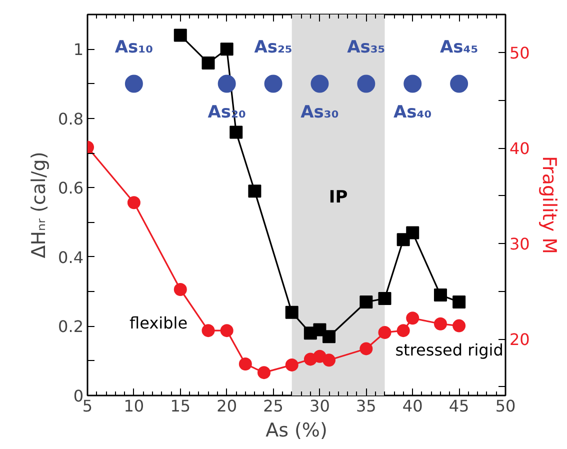 The image size is (567, 449). I want to click on annotation: As₁₀, so click(134, 48).